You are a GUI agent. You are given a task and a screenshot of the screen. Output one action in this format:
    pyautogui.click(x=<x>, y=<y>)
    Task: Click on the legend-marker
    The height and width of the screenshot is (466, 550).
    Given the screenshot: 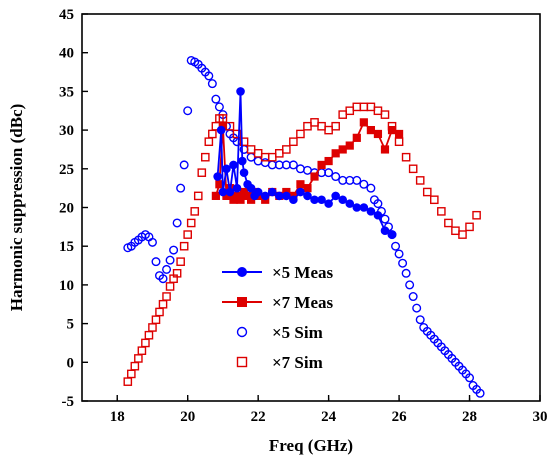 What is the action you would take?
    pyautogui.click(x=242, y=362)
    